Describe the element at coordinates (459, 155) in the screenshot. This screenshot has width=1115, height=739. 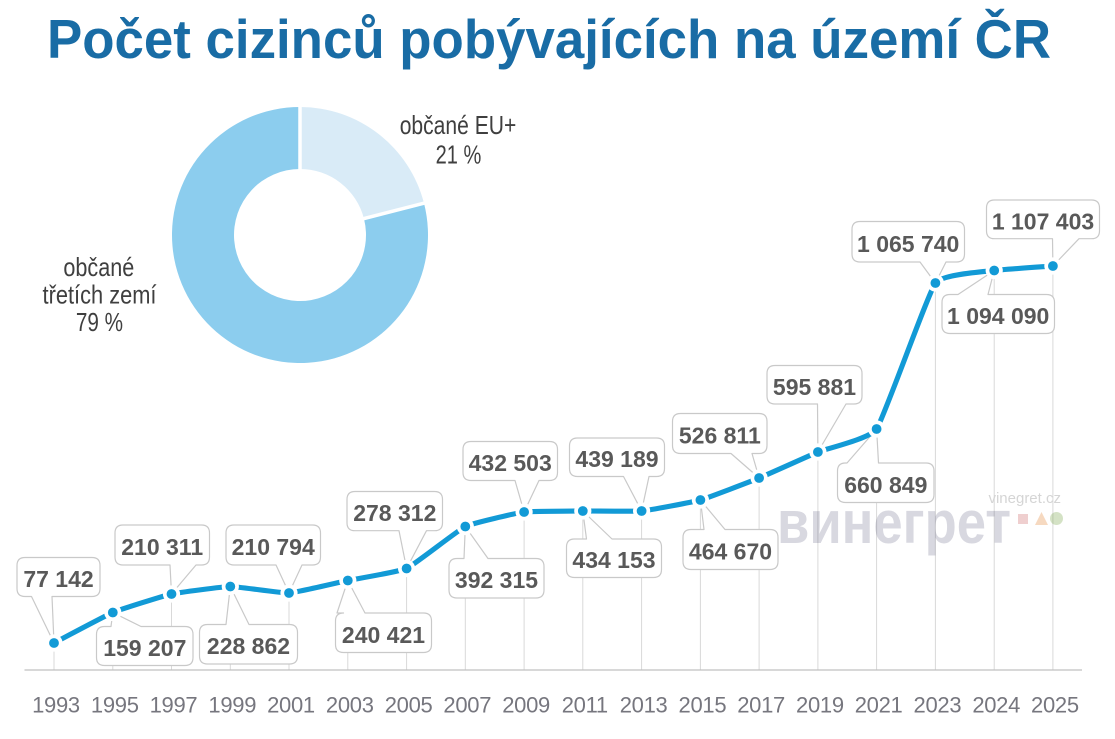
I see `svg-text: 21 %` at that location.